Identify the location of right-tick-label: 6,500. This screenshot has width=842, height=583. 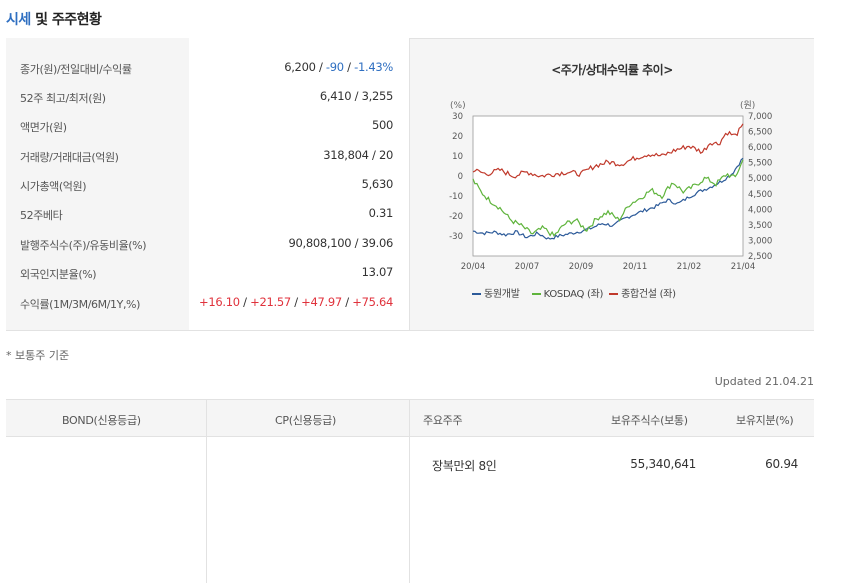
(760, 133).